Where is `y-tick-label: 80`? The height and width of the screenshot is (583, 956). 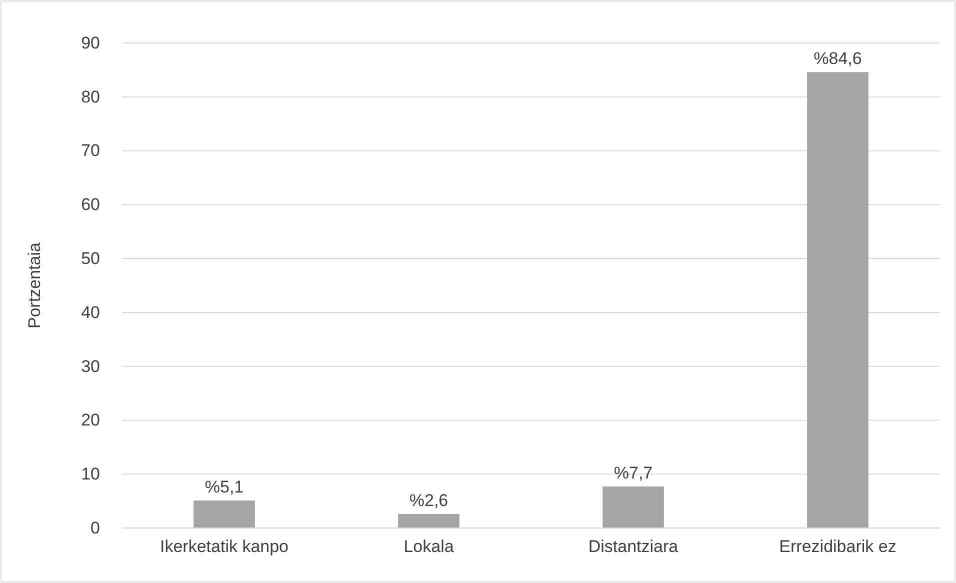 y-tick-label: 80 is located at coordinates (90, 96).